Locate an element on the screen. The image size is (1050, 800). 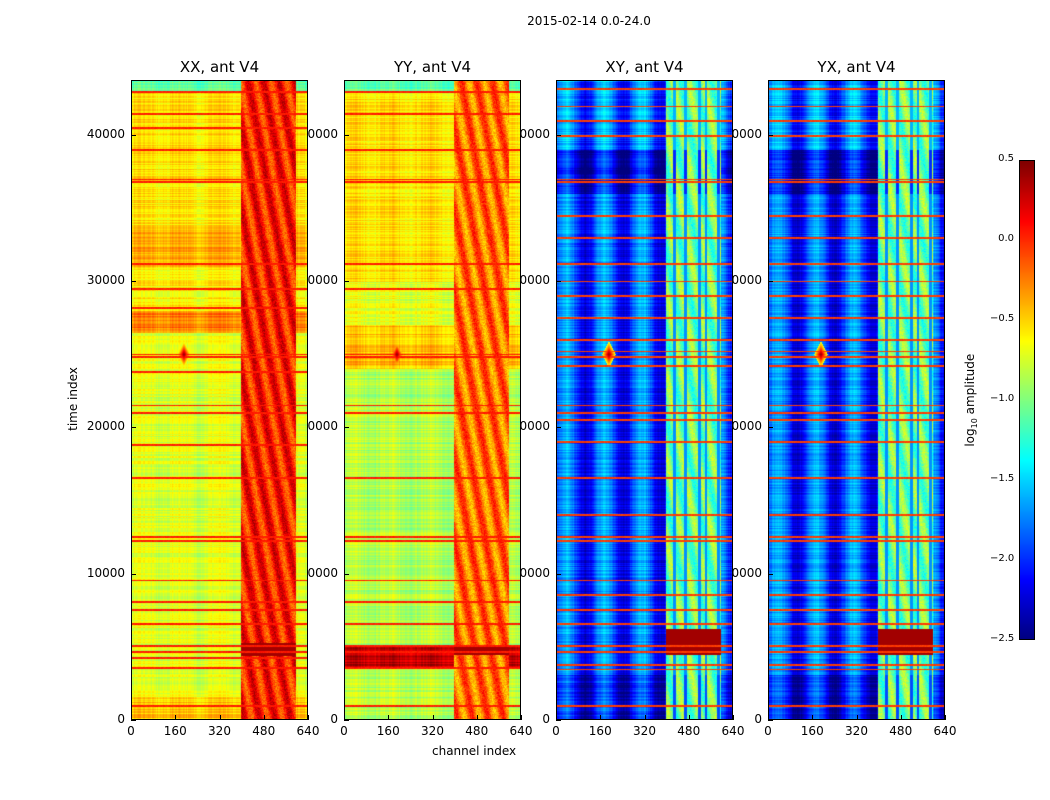
colorbar-label-sub: 10 is located at coordinates (975, 423).